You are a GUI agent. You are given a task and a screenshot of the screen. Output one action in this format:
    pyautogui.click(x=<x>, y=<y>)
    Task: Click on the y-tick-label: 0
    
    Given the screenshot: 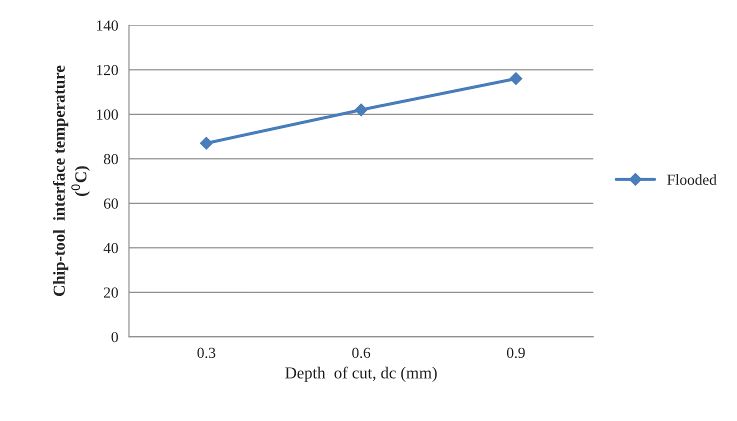 What is the action you would take?
    pyautogui.click(x=115, y=337)
    